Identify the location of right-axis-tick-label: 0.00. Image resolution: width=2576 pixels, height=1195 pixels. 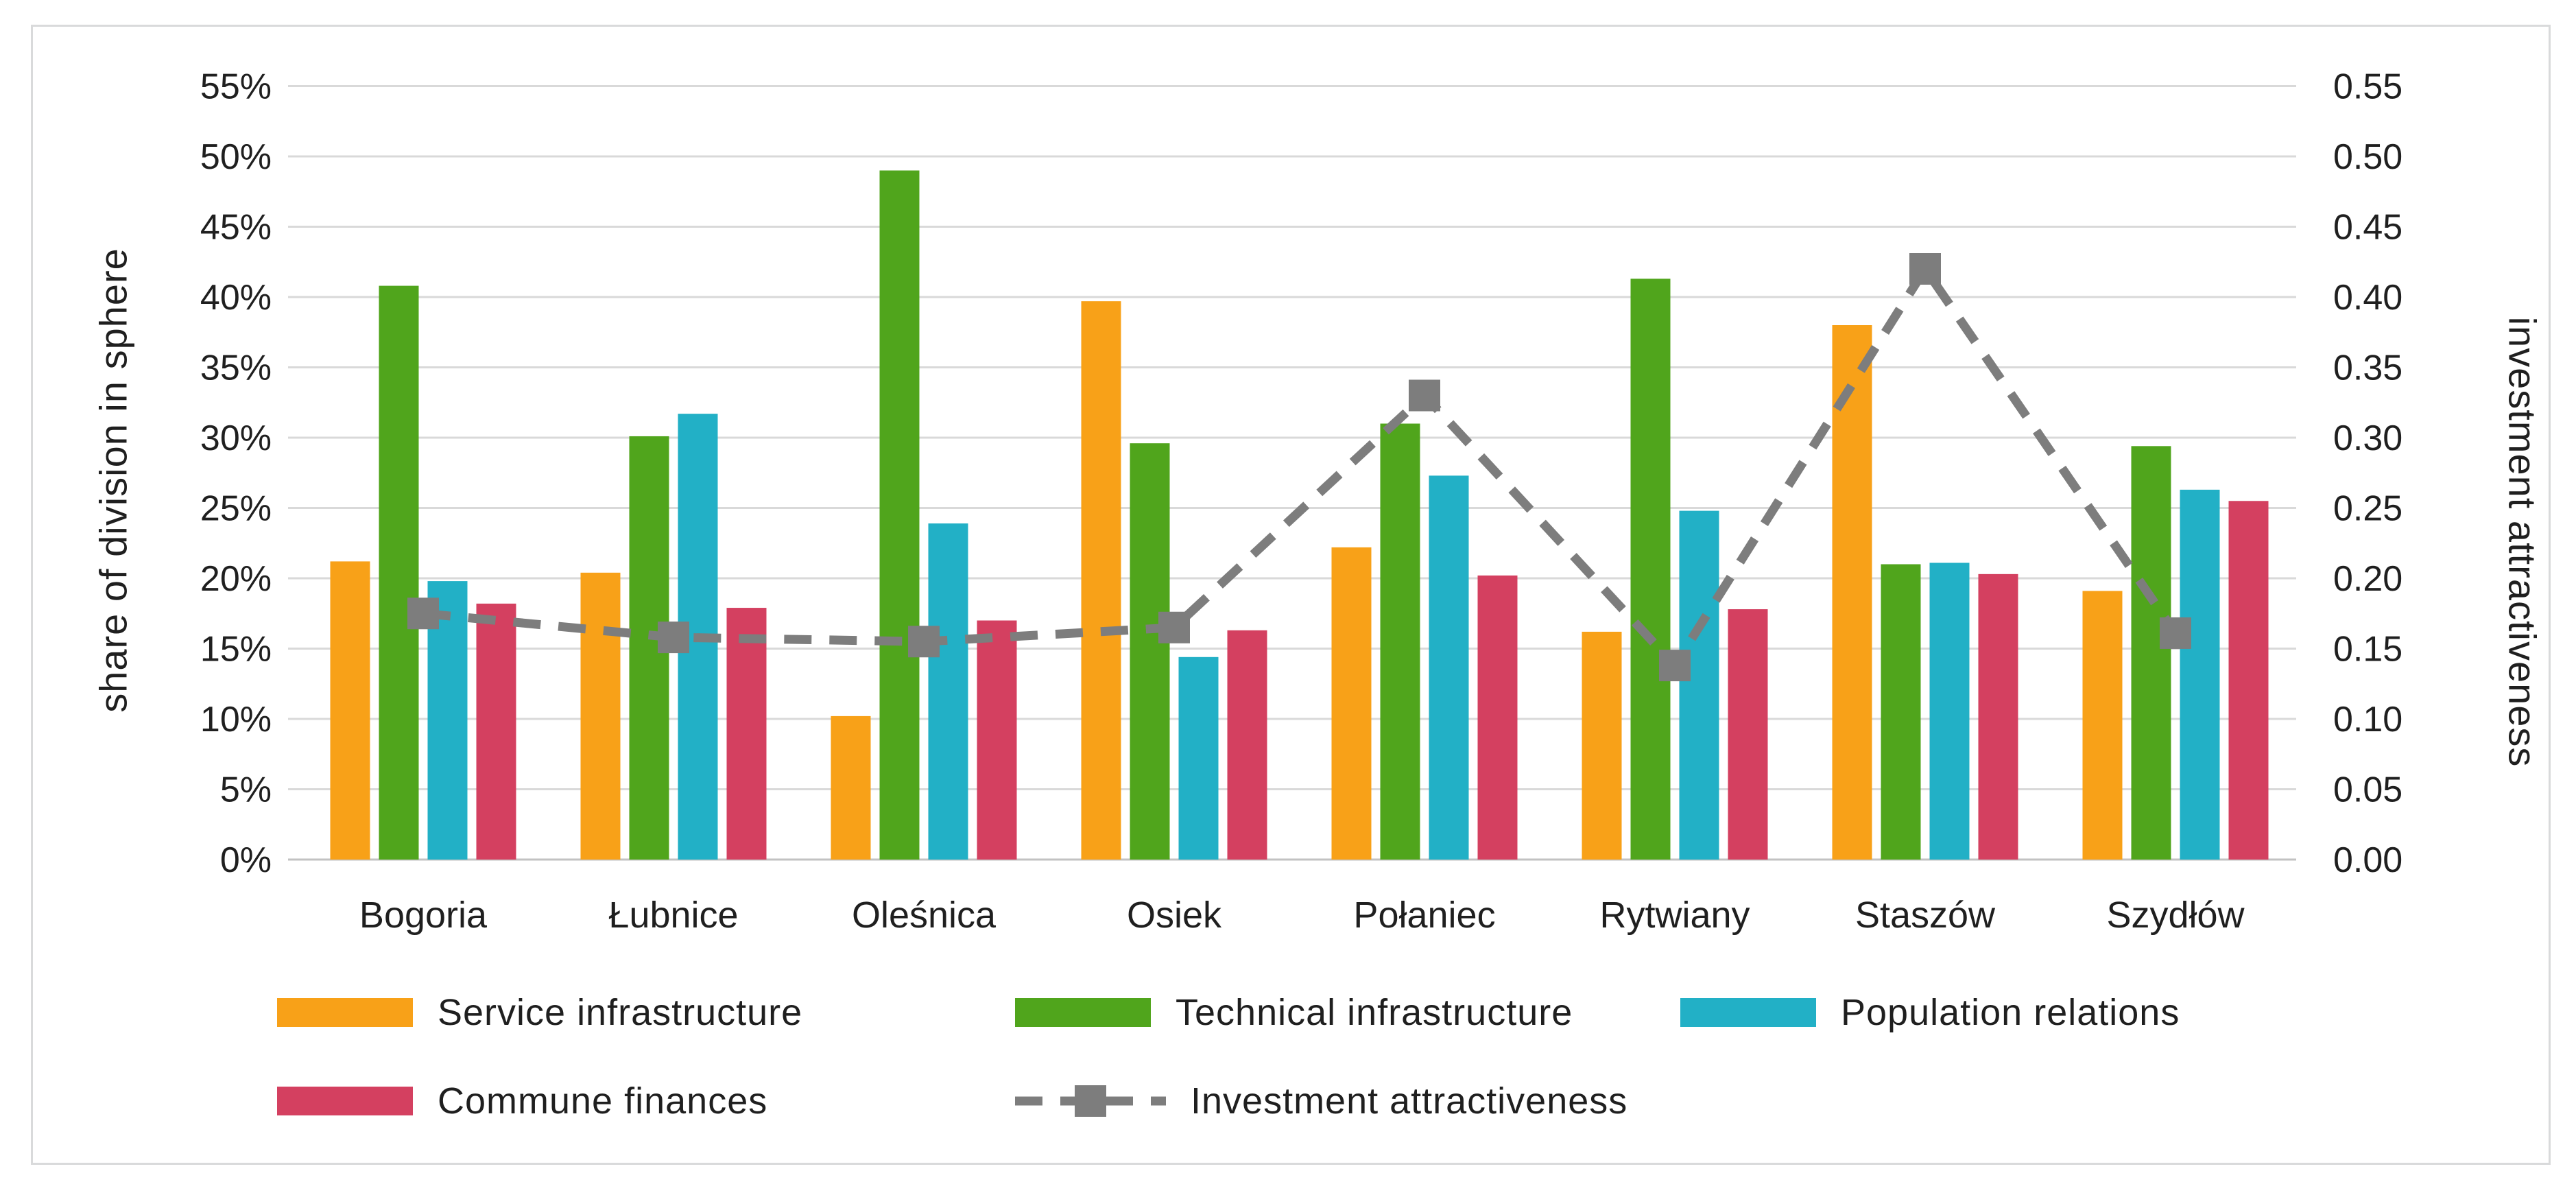
(2367, 860).